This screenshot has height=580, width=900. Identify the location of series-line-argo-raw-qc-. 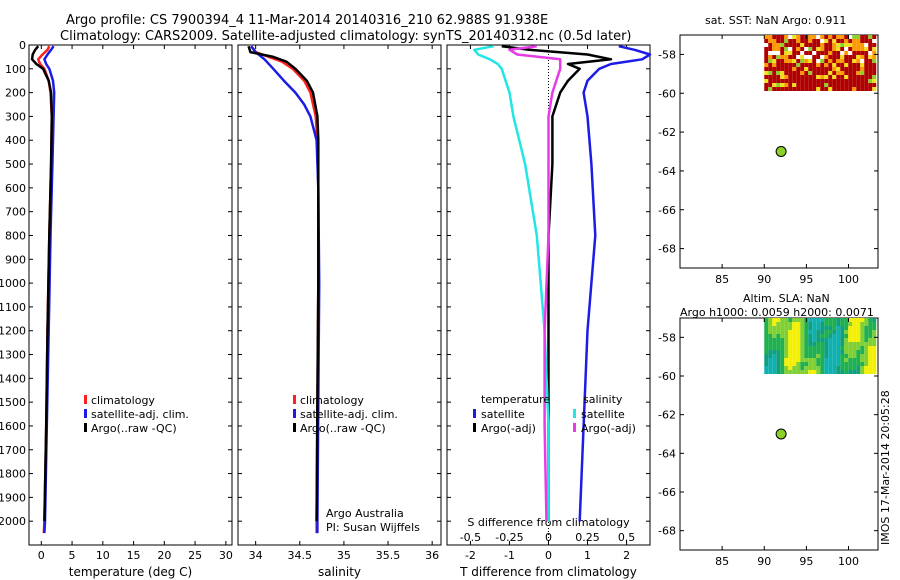
(42, 283).